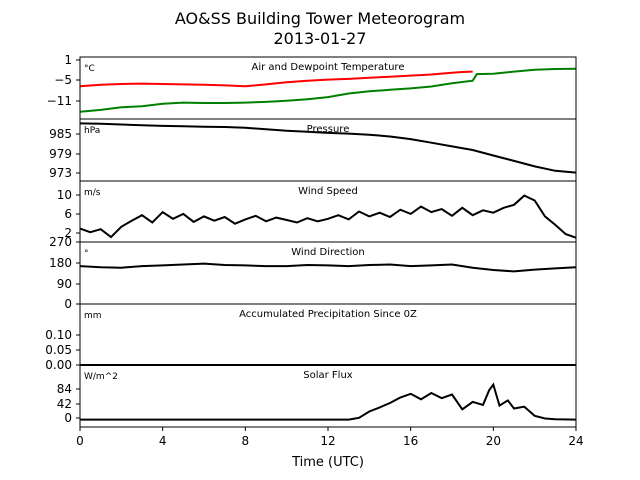  Describe the element at coordinates (92, 131) in the screenshot. I see `panel-unit-label: hPa` at that location.